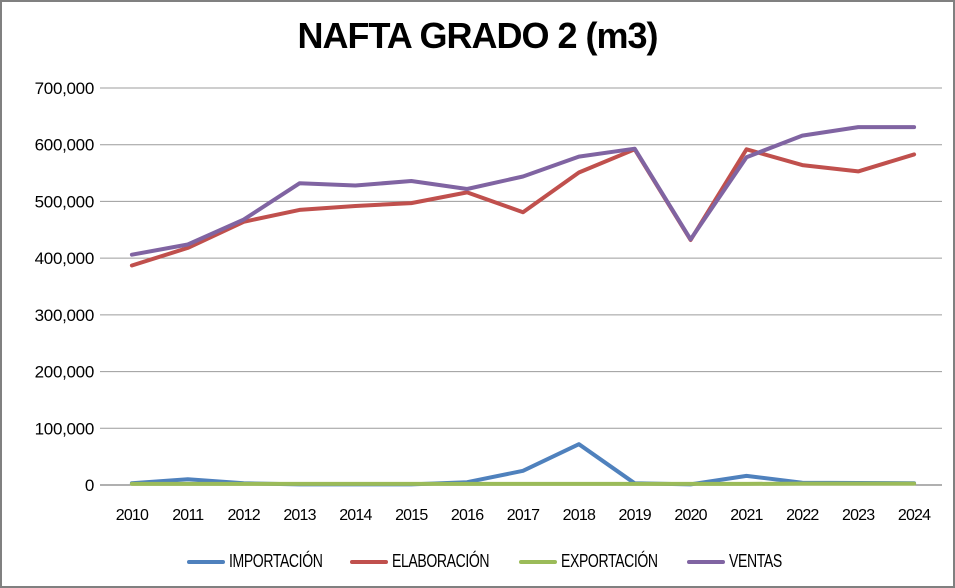 This screenshot has height=588, width=955. I want to click on legend-item-exportacion: EXPORTACIÓN, so click(588, 561).